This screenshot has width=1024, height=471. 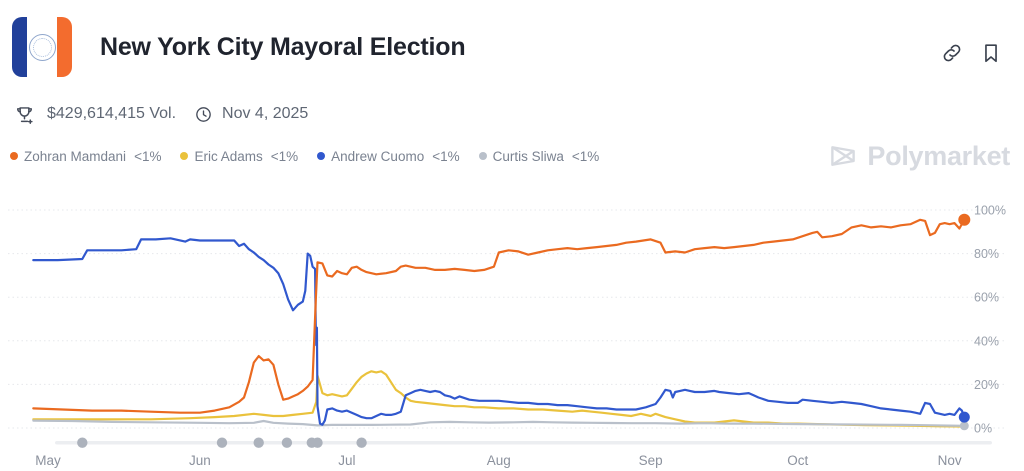 What do you see at coordinates (228, 156) in the screenshot?
I see `legend-name: Eric Adams` at bounding box center [228, 156].